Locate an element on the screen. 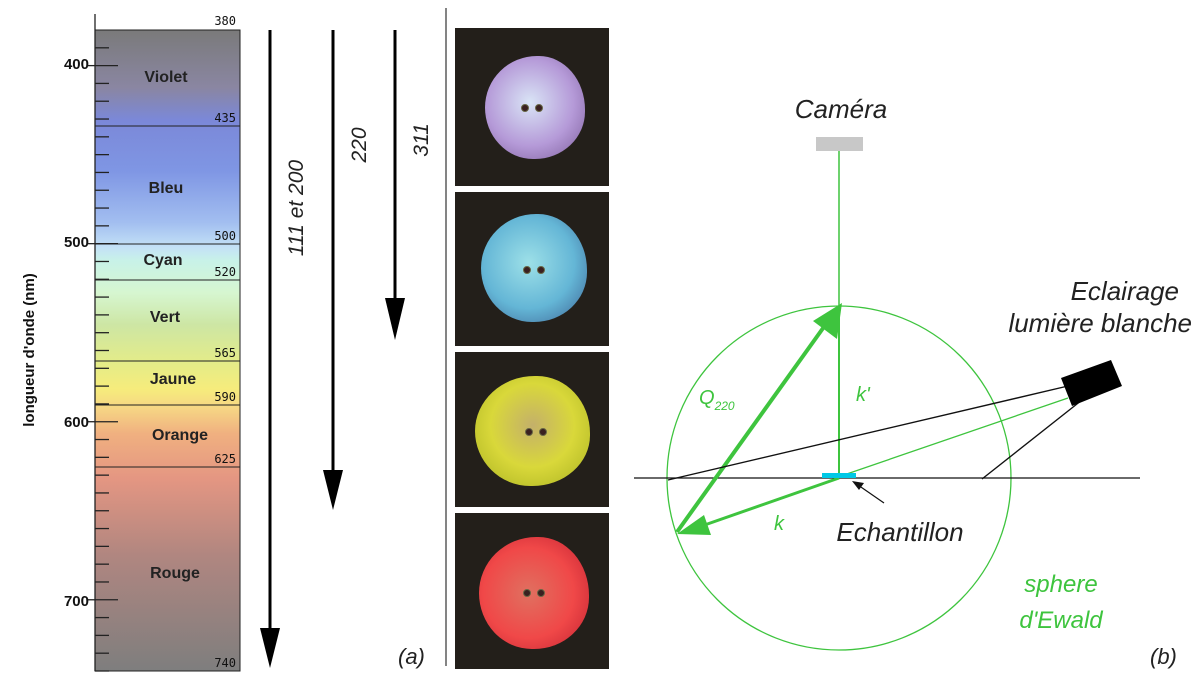 The width and height of the screenshot is (1196, 673). illumination-beam-upper is located at coordinates (868, 433).